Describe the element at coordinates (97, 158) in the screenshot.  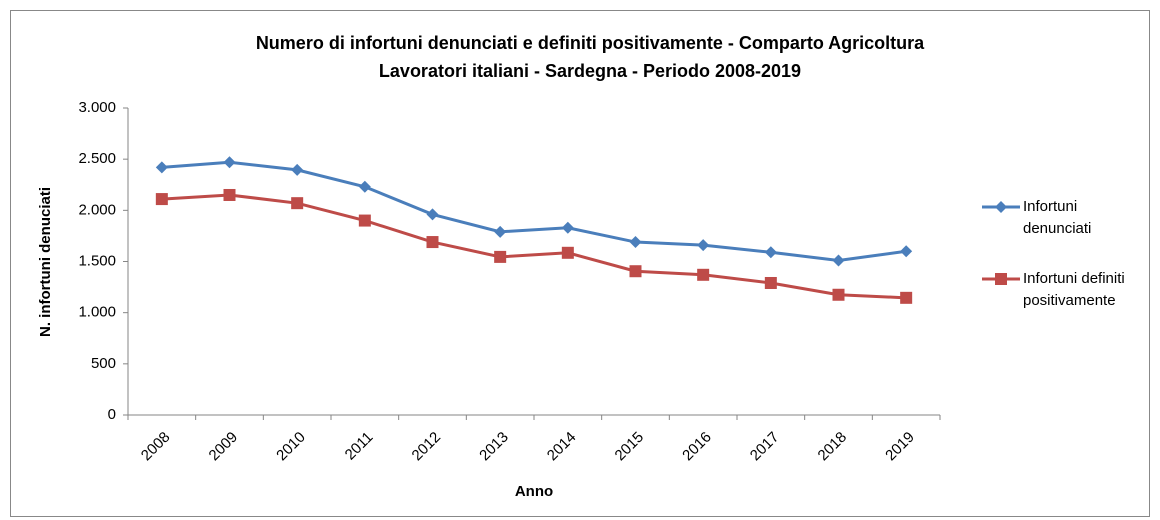
I see `y-tick-label: 2.500` at that location.